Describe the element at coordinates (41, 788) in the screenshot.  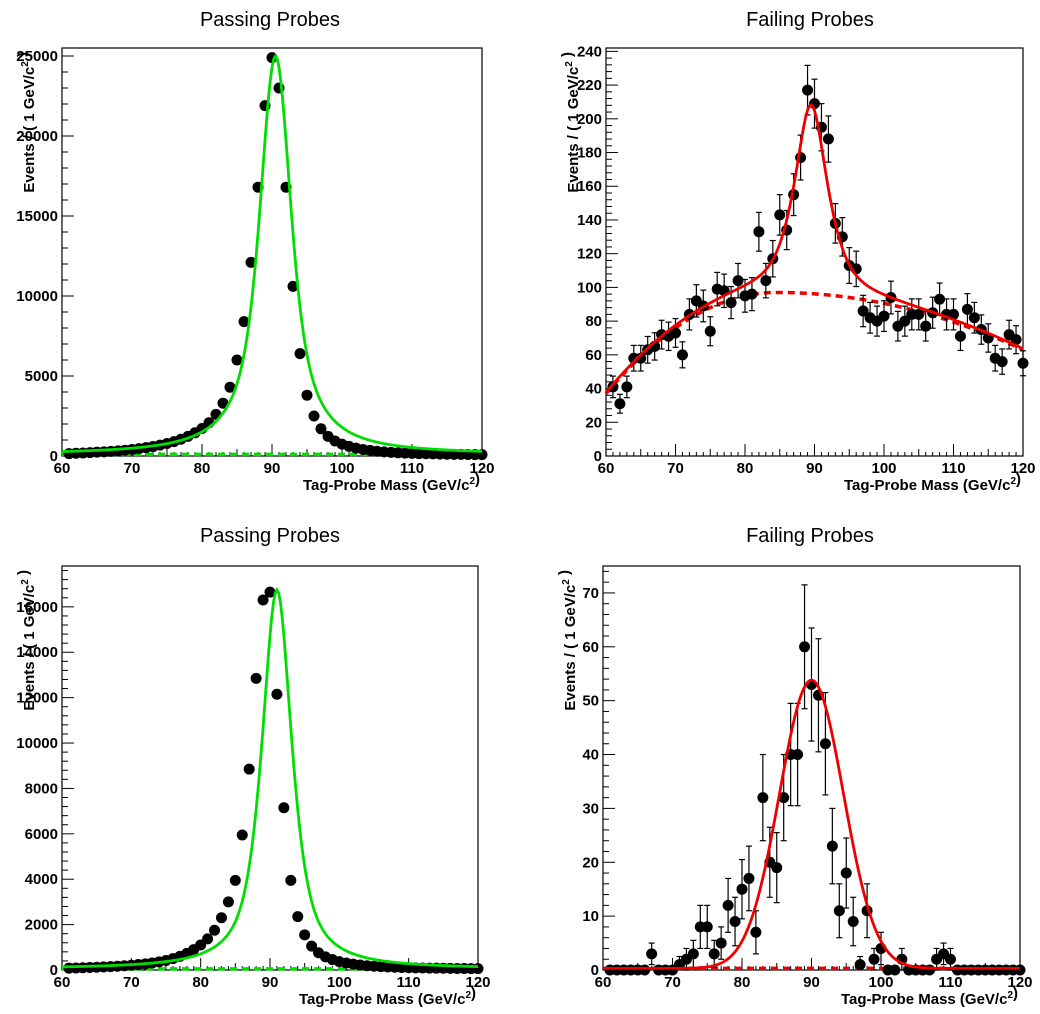
I see `y-tick-label: 8000` at that location.